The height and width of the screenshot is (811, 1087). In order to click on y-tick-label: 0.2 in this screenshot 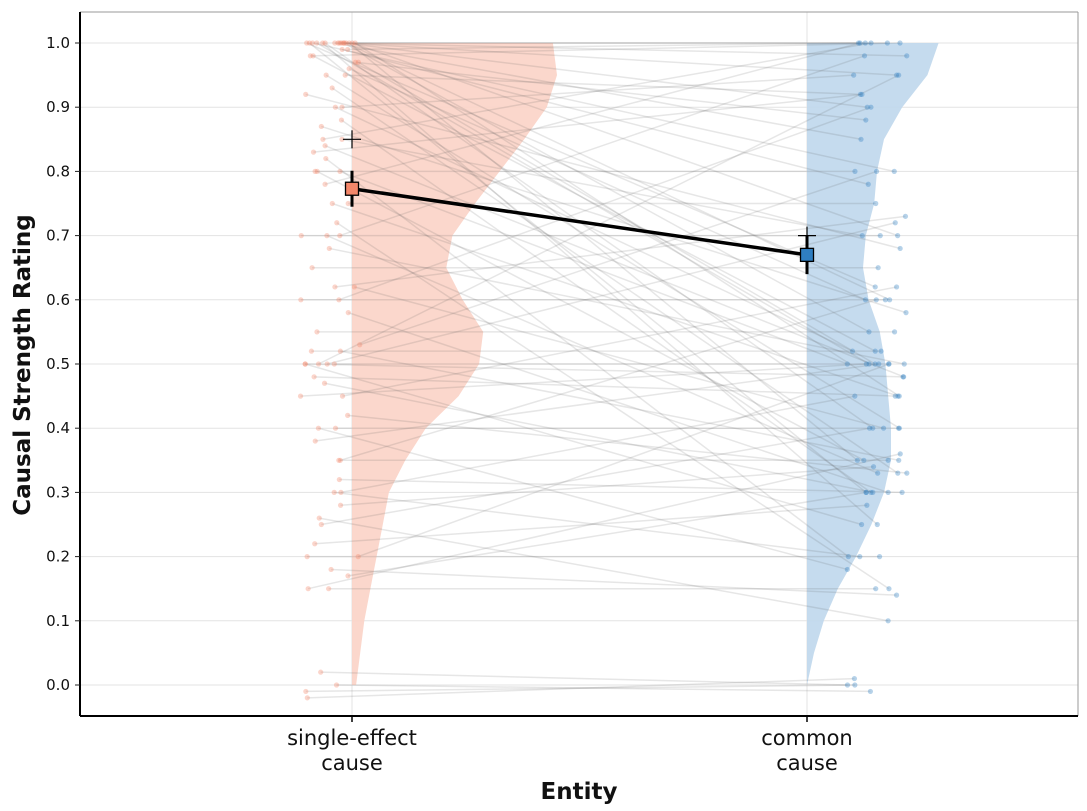, I will do `click(58, 557)`.